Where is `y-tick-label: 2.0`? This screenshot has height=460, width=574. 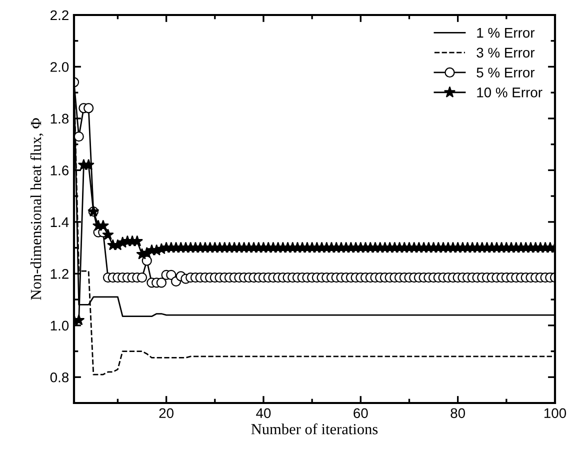
y-tick-label: 2.0 is located at coordinates (59, 67).